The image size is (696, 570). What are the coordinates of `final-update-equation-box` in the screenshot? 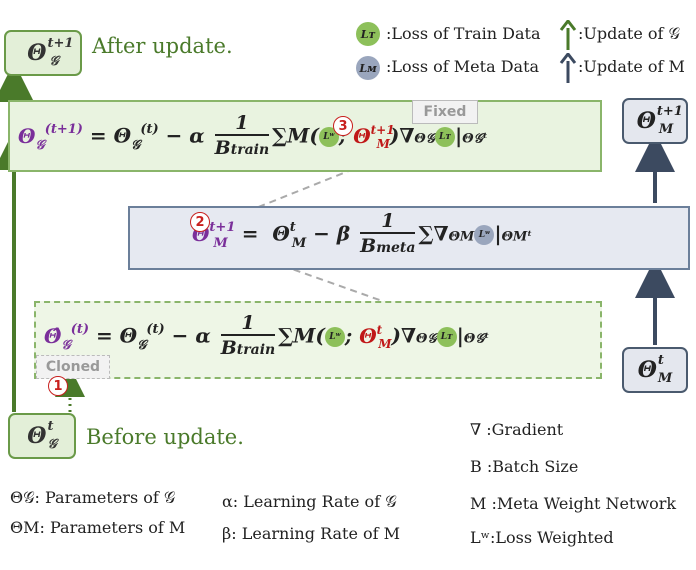 It's located at (305, 136).